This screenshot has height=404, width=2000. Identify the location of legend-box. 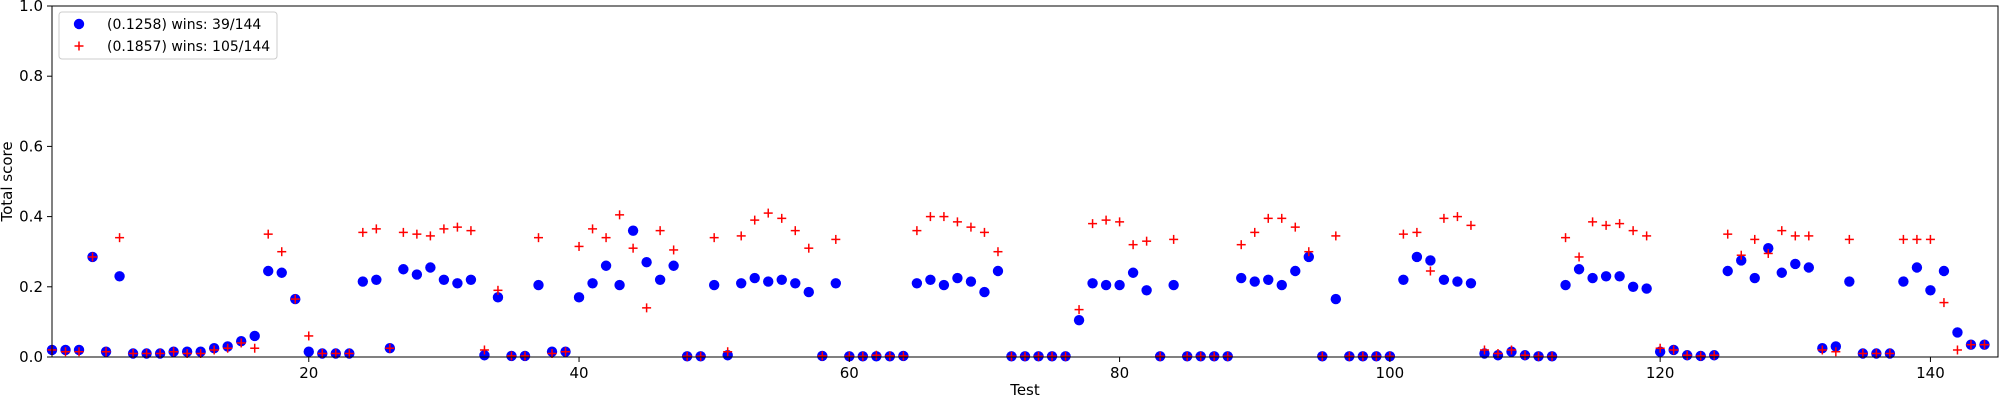
(168, 35).